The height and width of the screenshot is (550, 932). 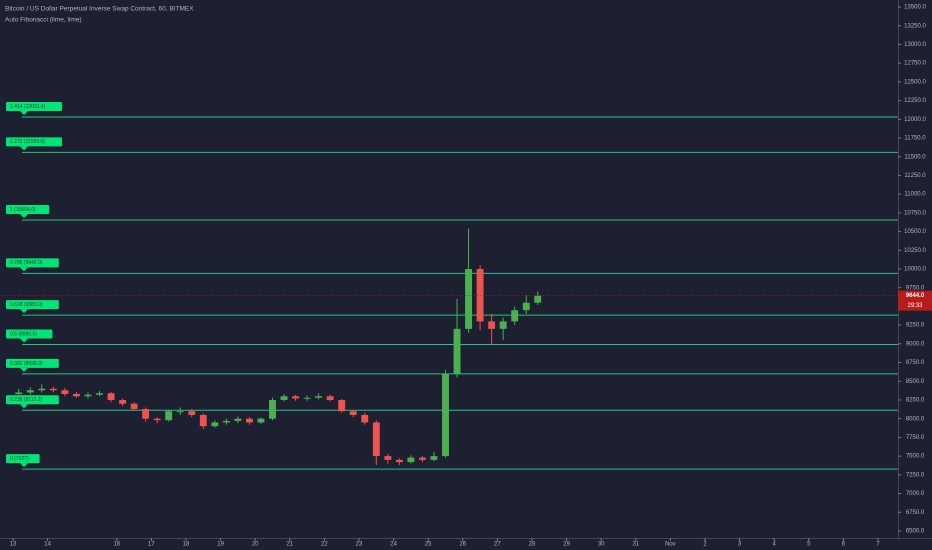 What do you see at coordinates (915, 401) in the screenshot?
I see `y-tick-label: 8250.0` at bounding box center [915, 401].